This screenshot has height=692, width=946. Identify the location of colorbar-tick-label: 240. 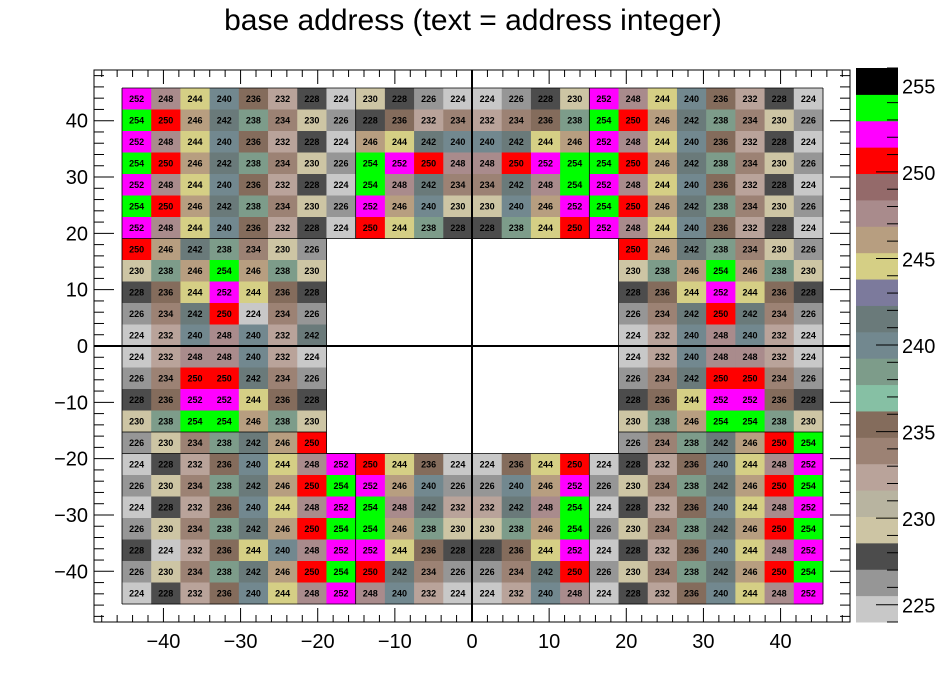
(918, 347).